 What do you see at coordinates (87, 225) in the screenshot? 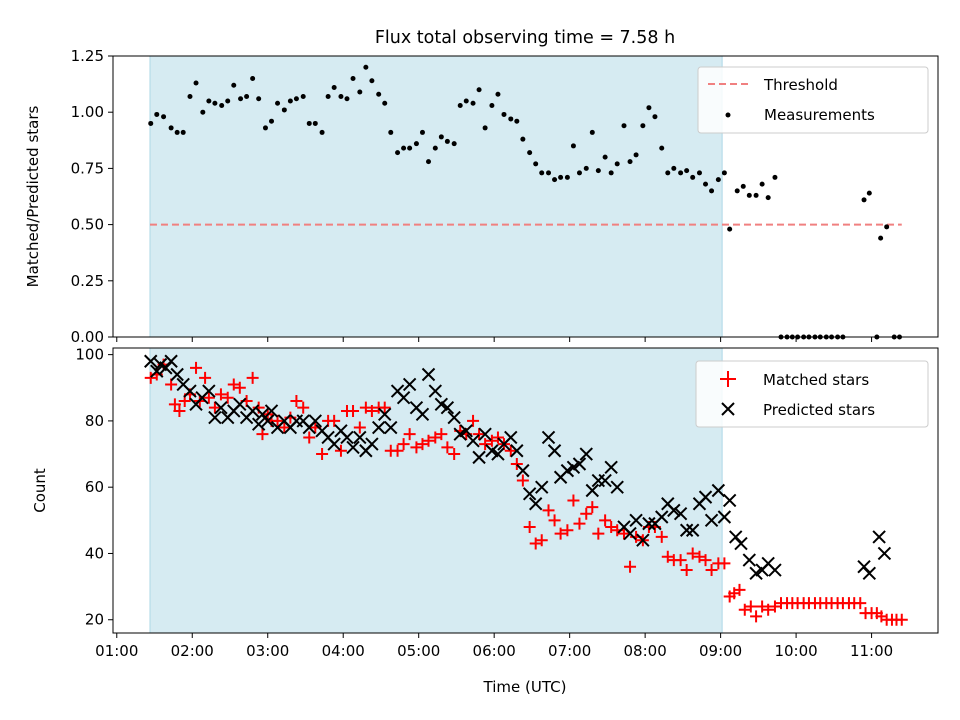
I see `y-tick-label: 0.50` at bounding box center [87, 225].